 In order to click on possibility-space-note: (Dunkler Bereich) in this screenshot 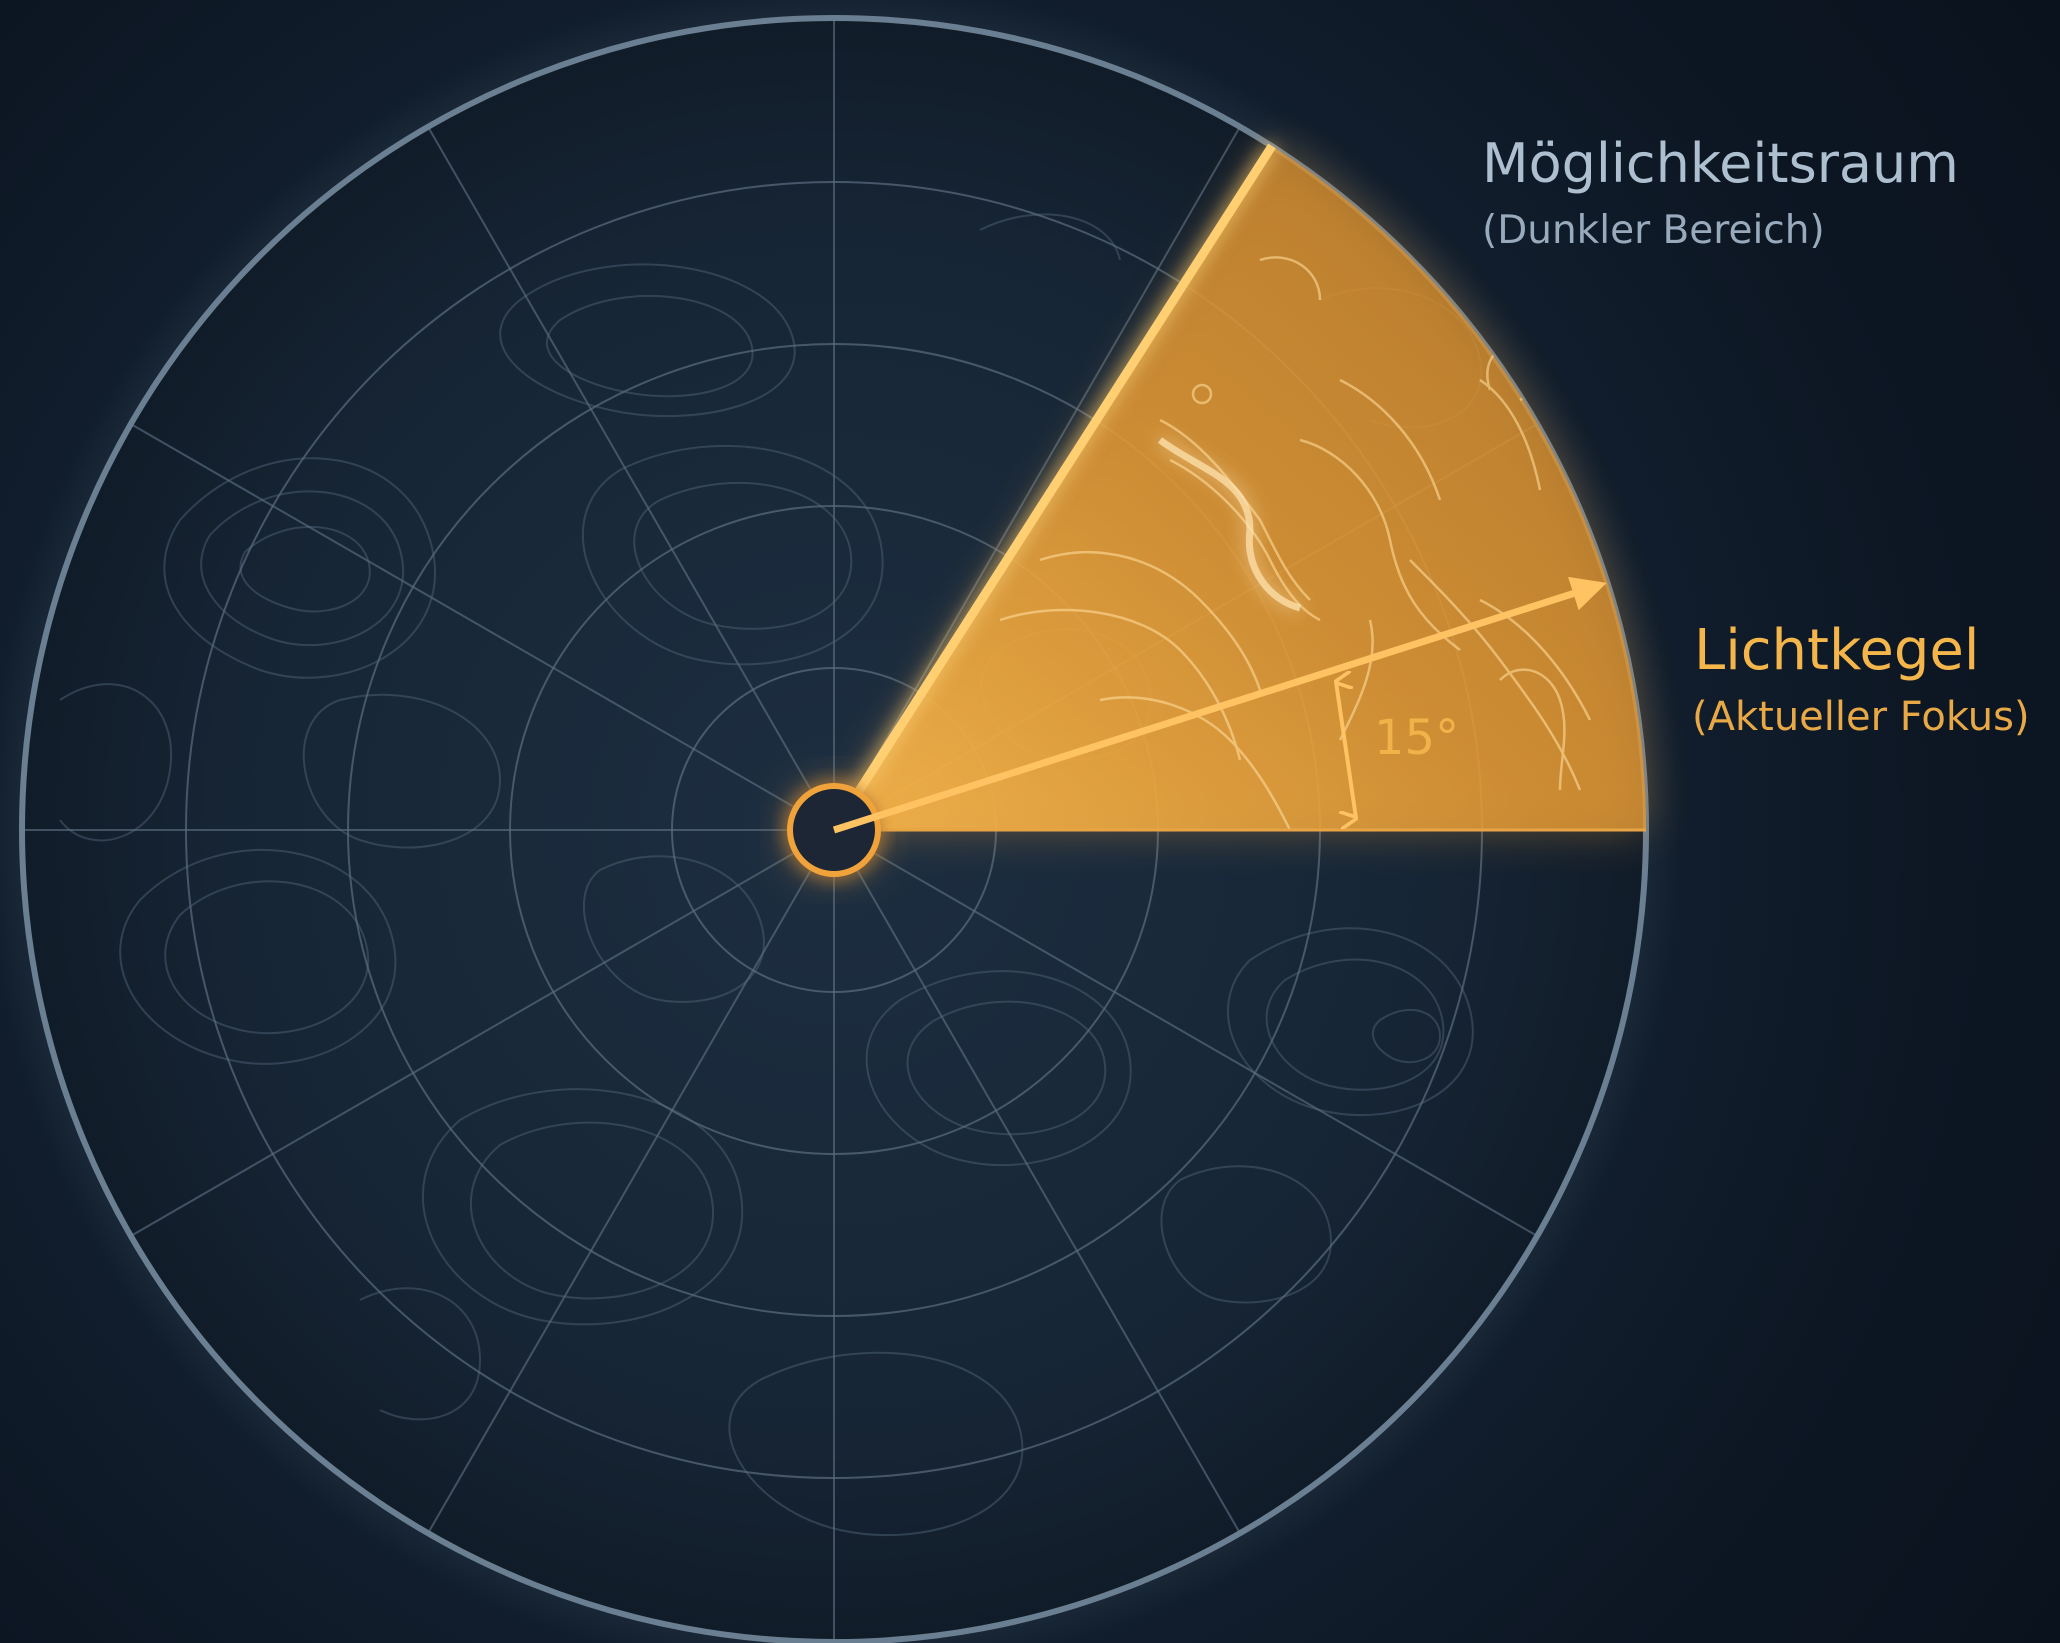, I will do `click(1653, 230)`.